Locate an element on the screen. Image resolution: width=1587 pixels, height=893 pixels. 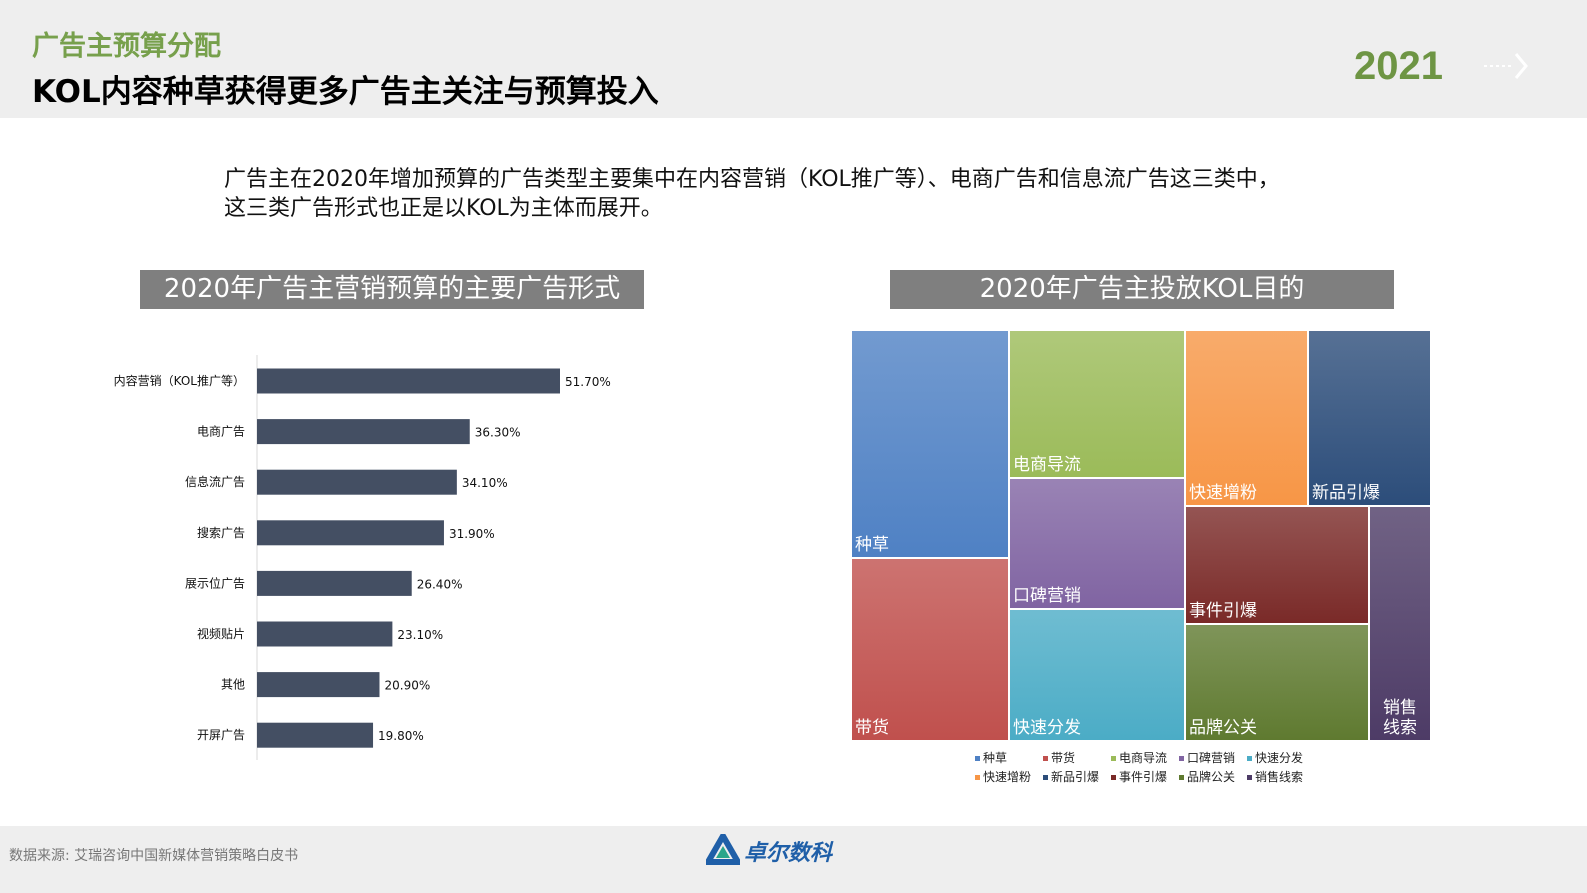
legend-label: 电商导流 is located at coordinates (1143, 758).